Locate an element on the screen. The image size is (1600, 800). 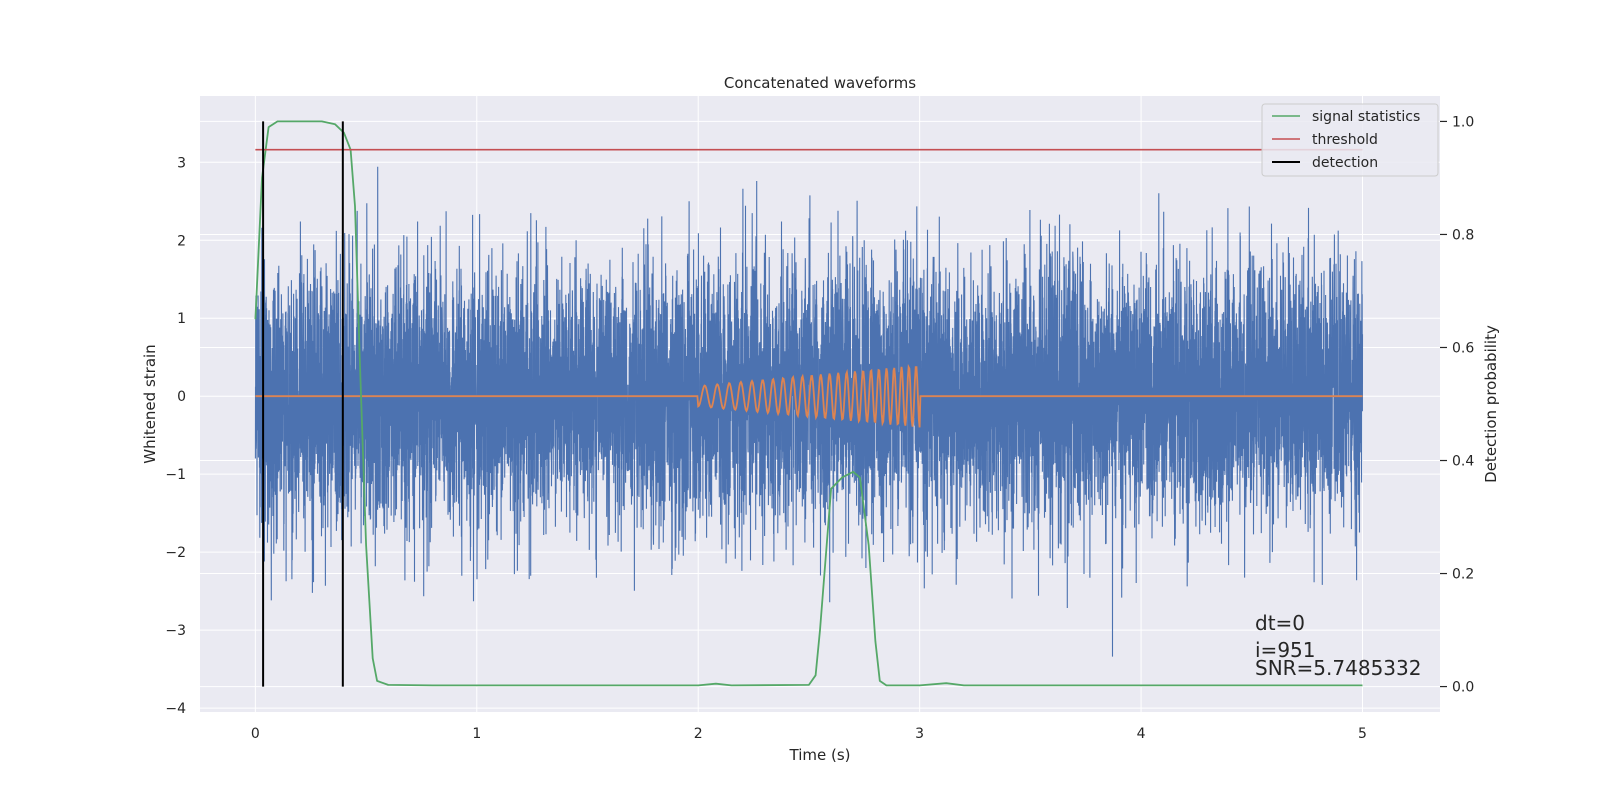
x-axis-ticks: 0 1 2 3 4 5 is located at coordinates (809, 734).